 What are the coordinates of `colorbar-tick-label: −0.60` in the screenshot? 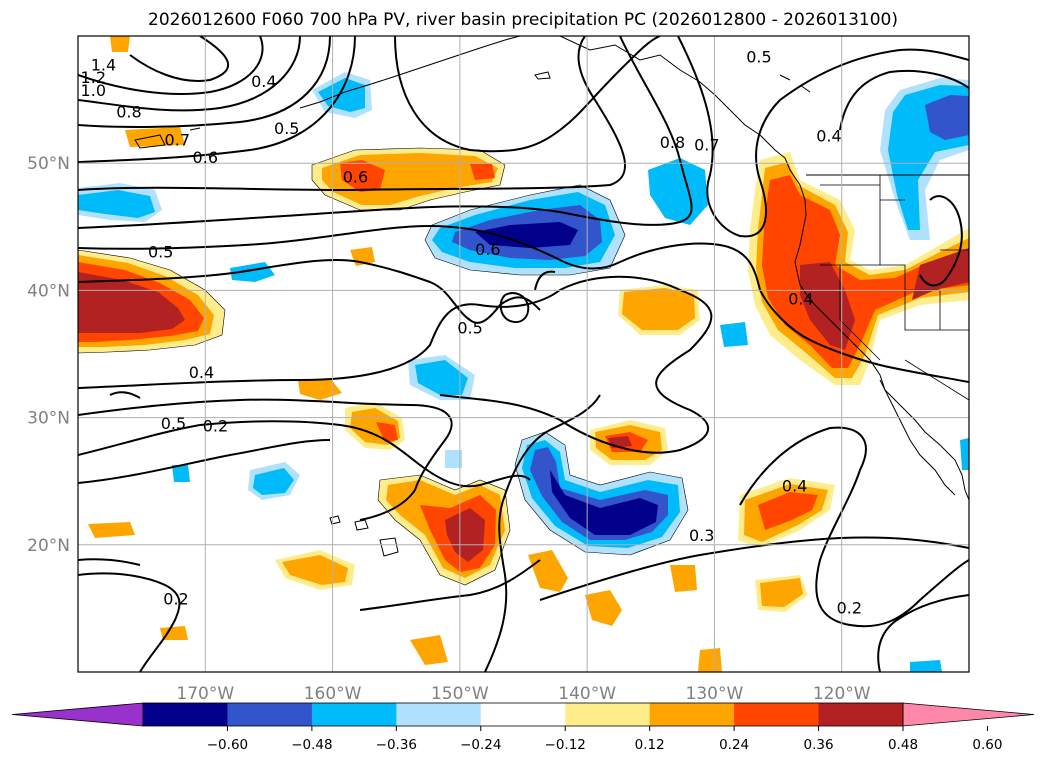 It's located at (227, 745).